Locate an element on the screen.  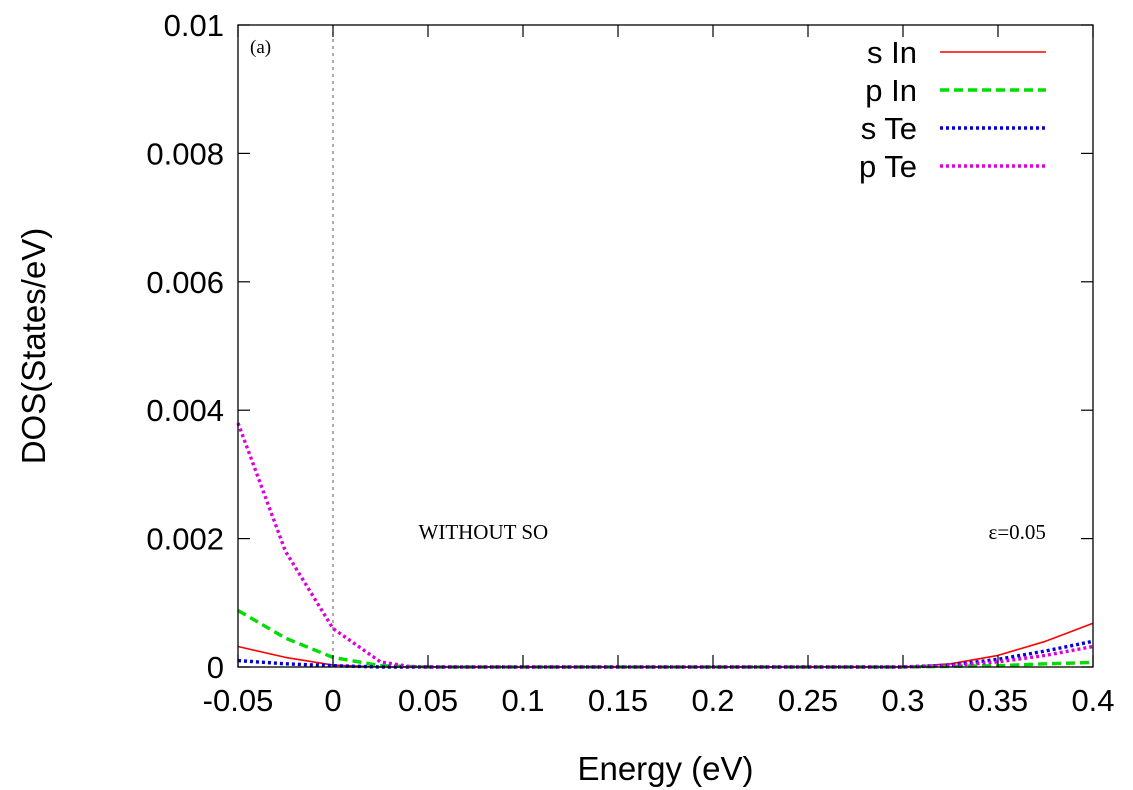
annotation-epsilon: ε=0.05 is located at coordinates (1017, 532).